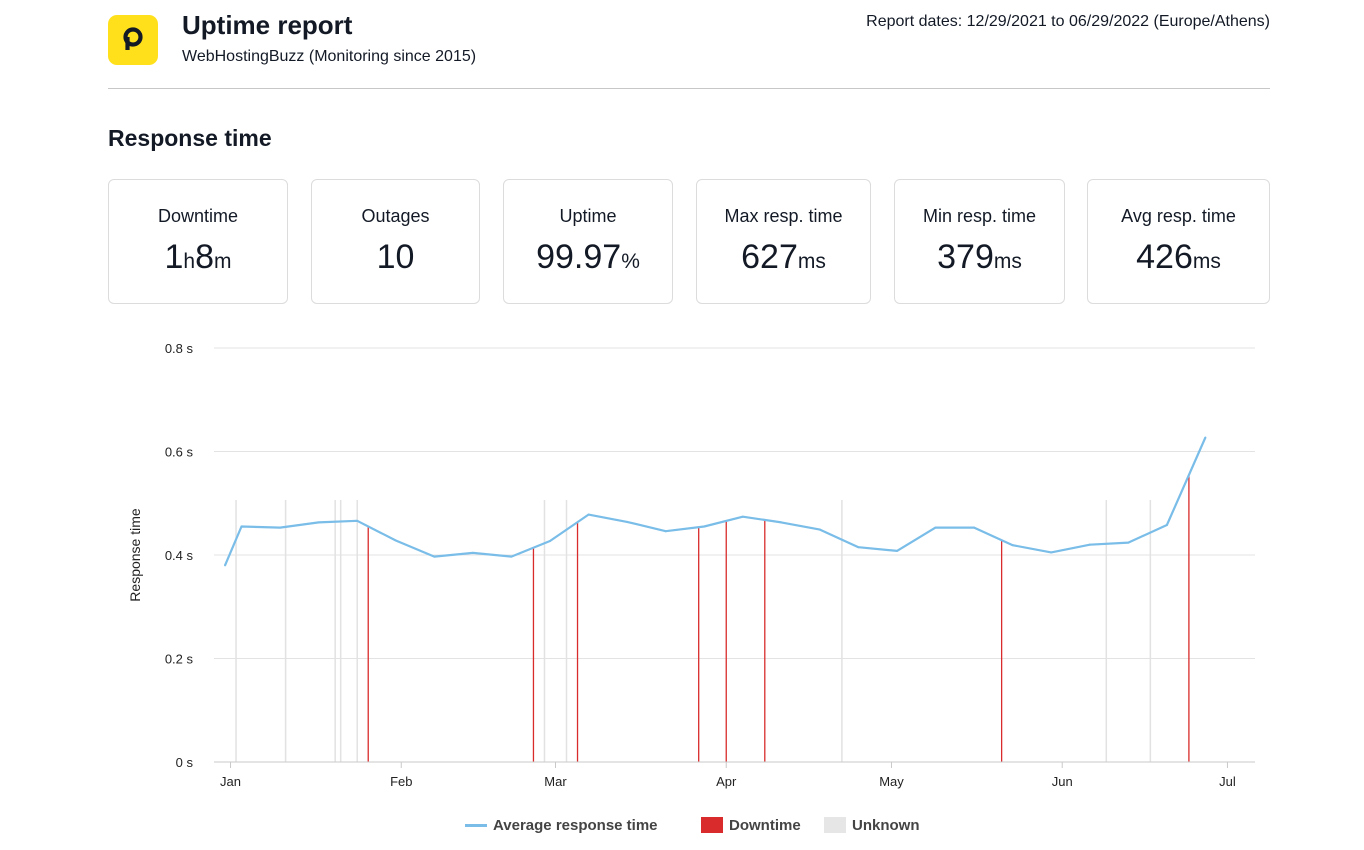 Image resolution: width=1364 pixels, height=850 pixels. Describe the element at coordinates (1164, 257) in the screenshot. I see `stat-number: 426` at that location.